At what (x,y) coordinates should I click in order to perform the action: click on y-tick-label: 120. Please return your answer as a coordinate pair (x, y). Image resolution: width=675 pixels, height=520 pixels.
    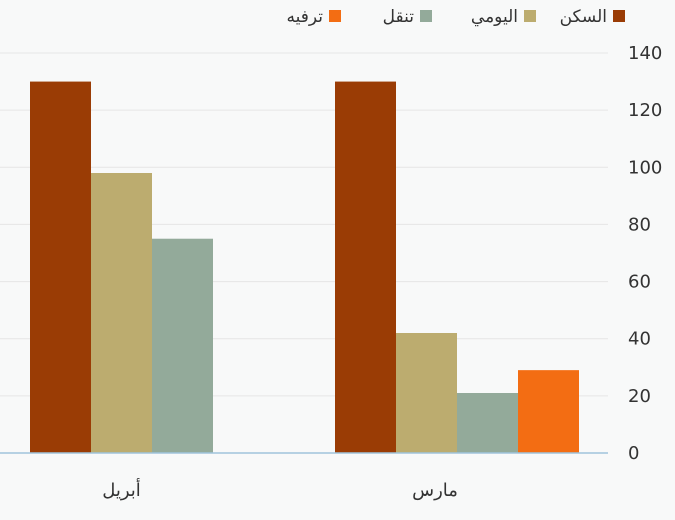
    Looking at the image, I should click on (645, 110).